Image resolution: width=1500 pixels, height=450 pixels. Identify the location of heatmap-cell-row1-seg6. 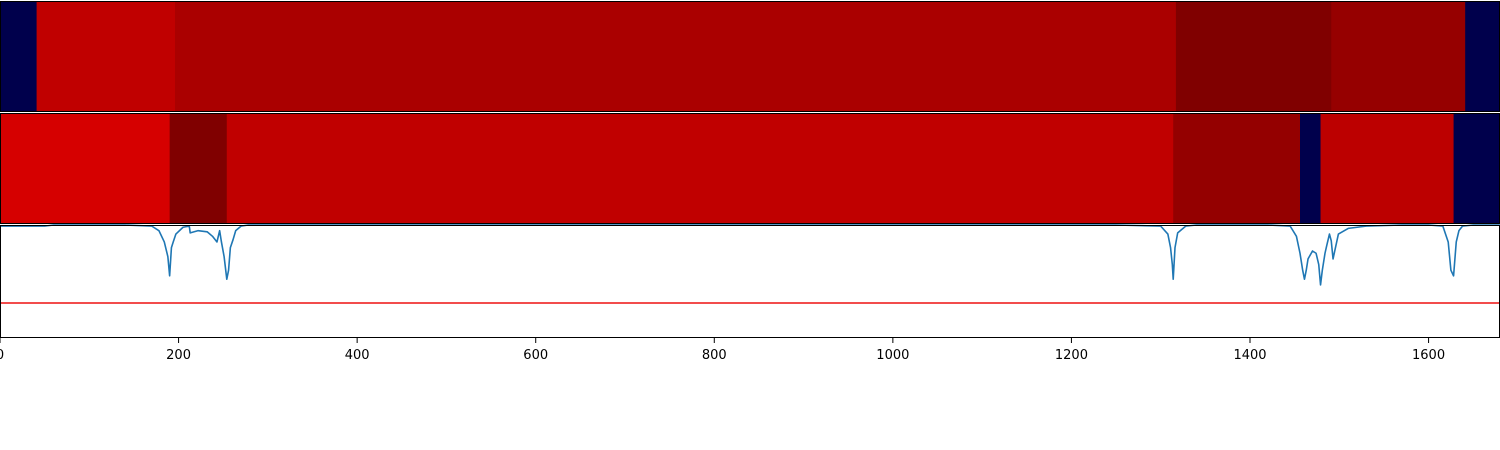
(1476, 168).